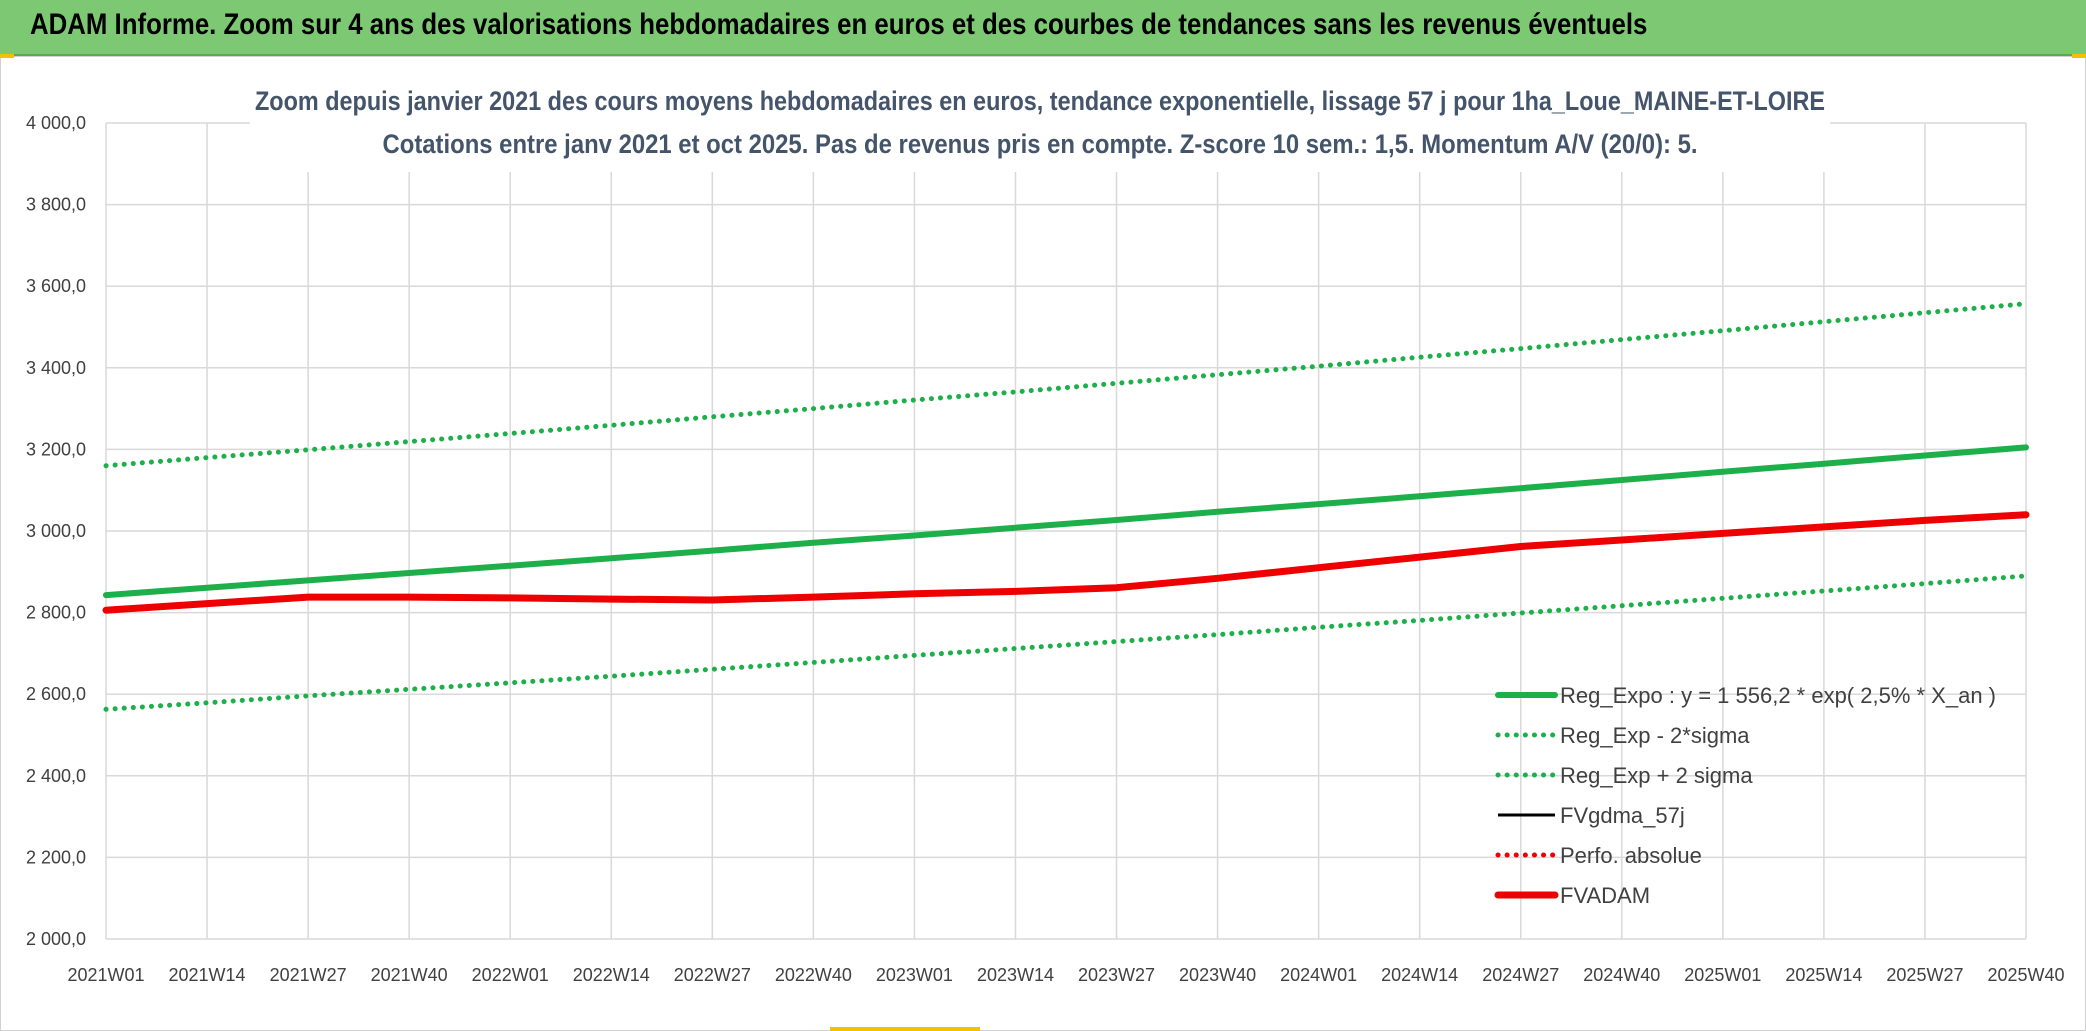  I want to click on x-tick-label: 2025W01, so click(1722, 975).